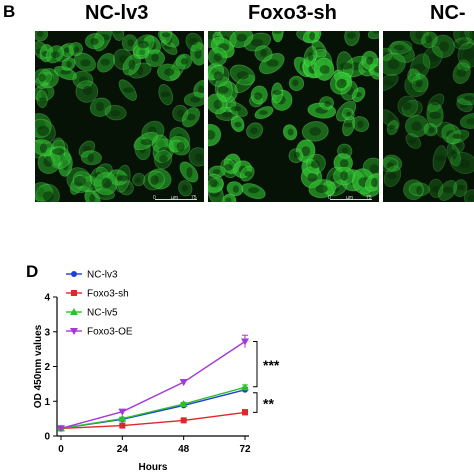 Image resolution: width=474 pixels, height=474 pixels. I want to click on legend-label: Foxo3-OE, so click(110, 332).